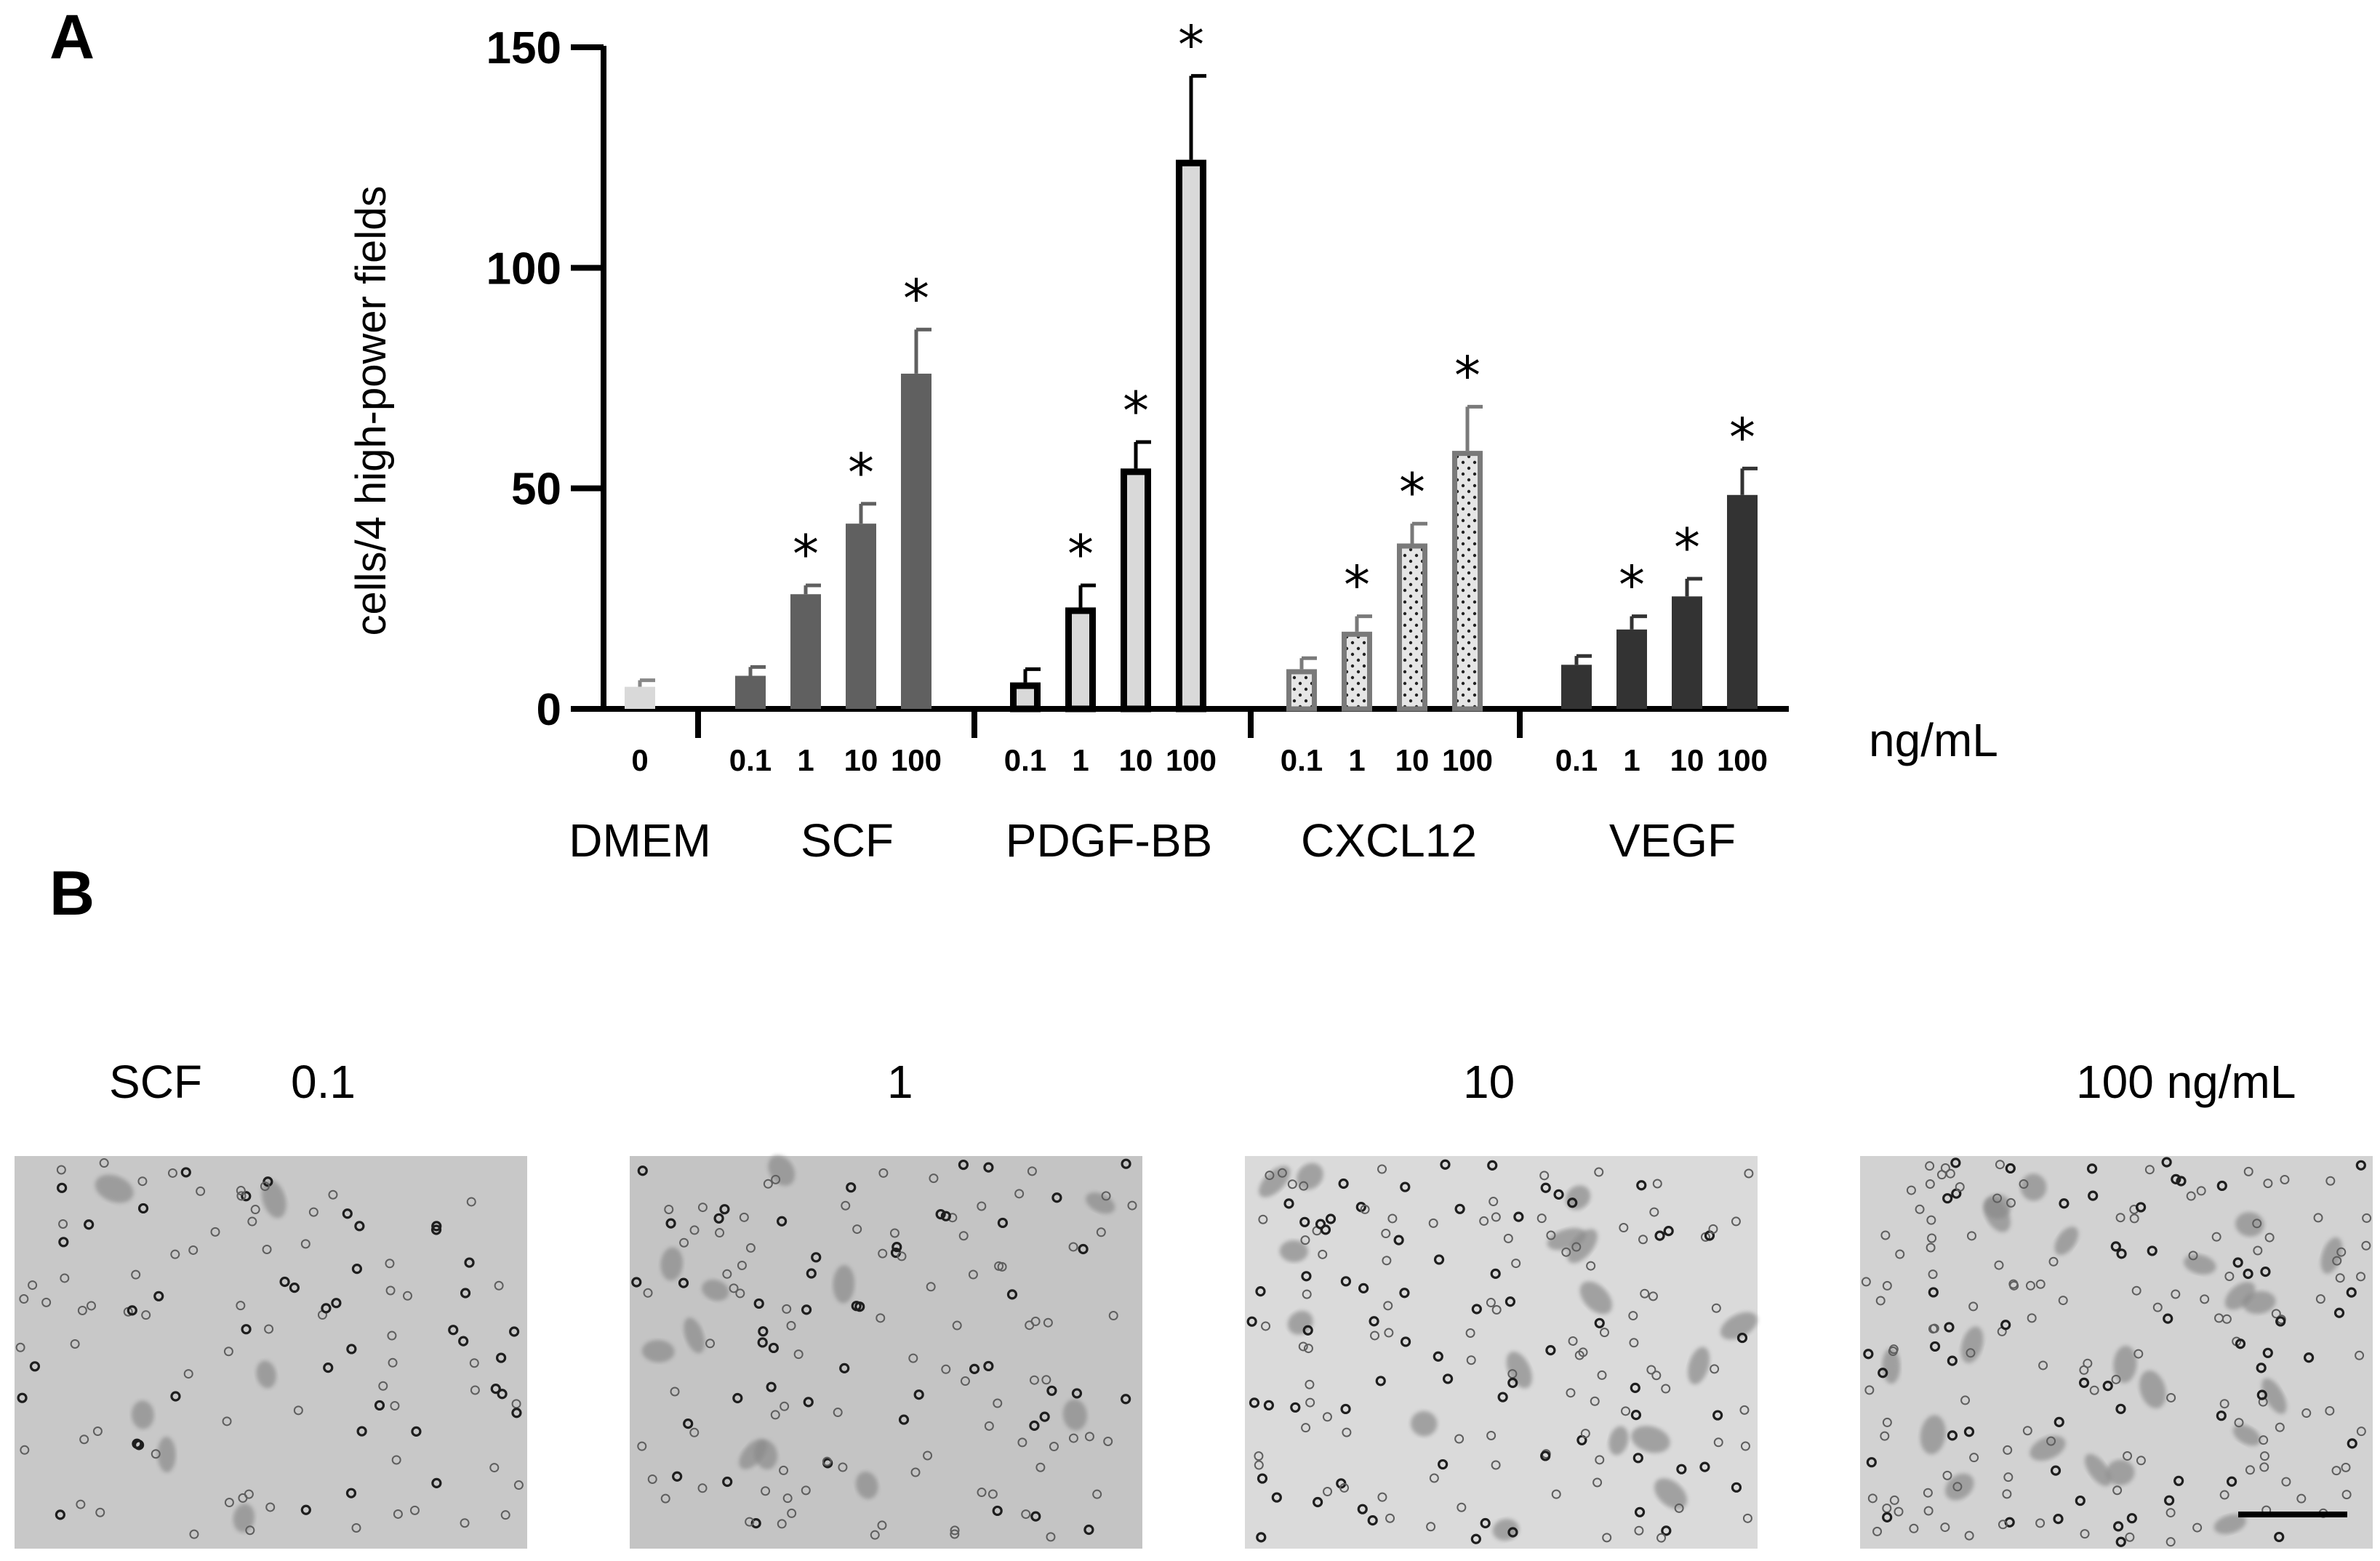  Describe the element at coordinates (1191, 760) in the screenshot. I see `dose-label-pdgf-bb-3: 100` at that location.